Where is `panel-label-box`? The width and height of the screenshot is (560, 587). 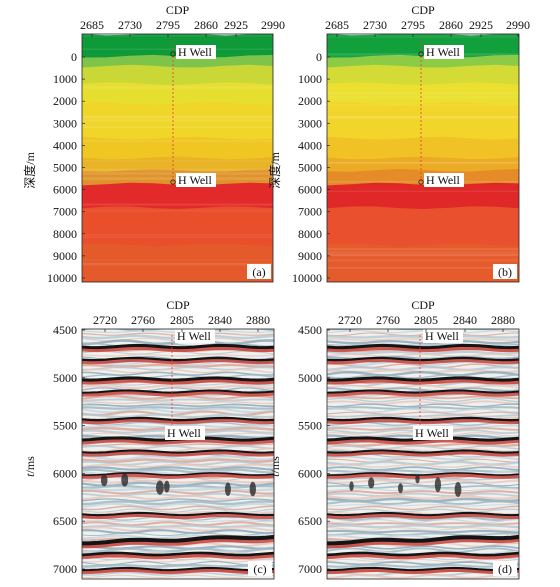
panel-label-box is located at coordinates (260, 568).